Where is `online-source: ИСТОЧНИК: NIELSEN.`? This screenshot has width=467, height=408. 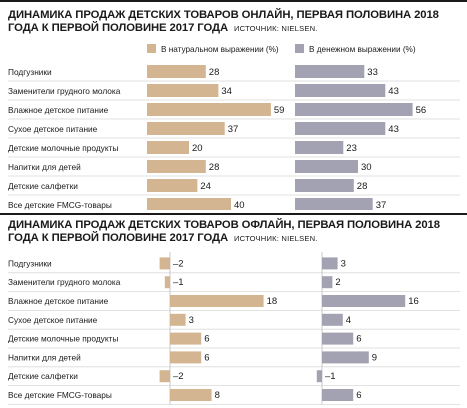
online-source: ИСТОЧНИК: NIELSEN. is located at coordinates (276, 28).